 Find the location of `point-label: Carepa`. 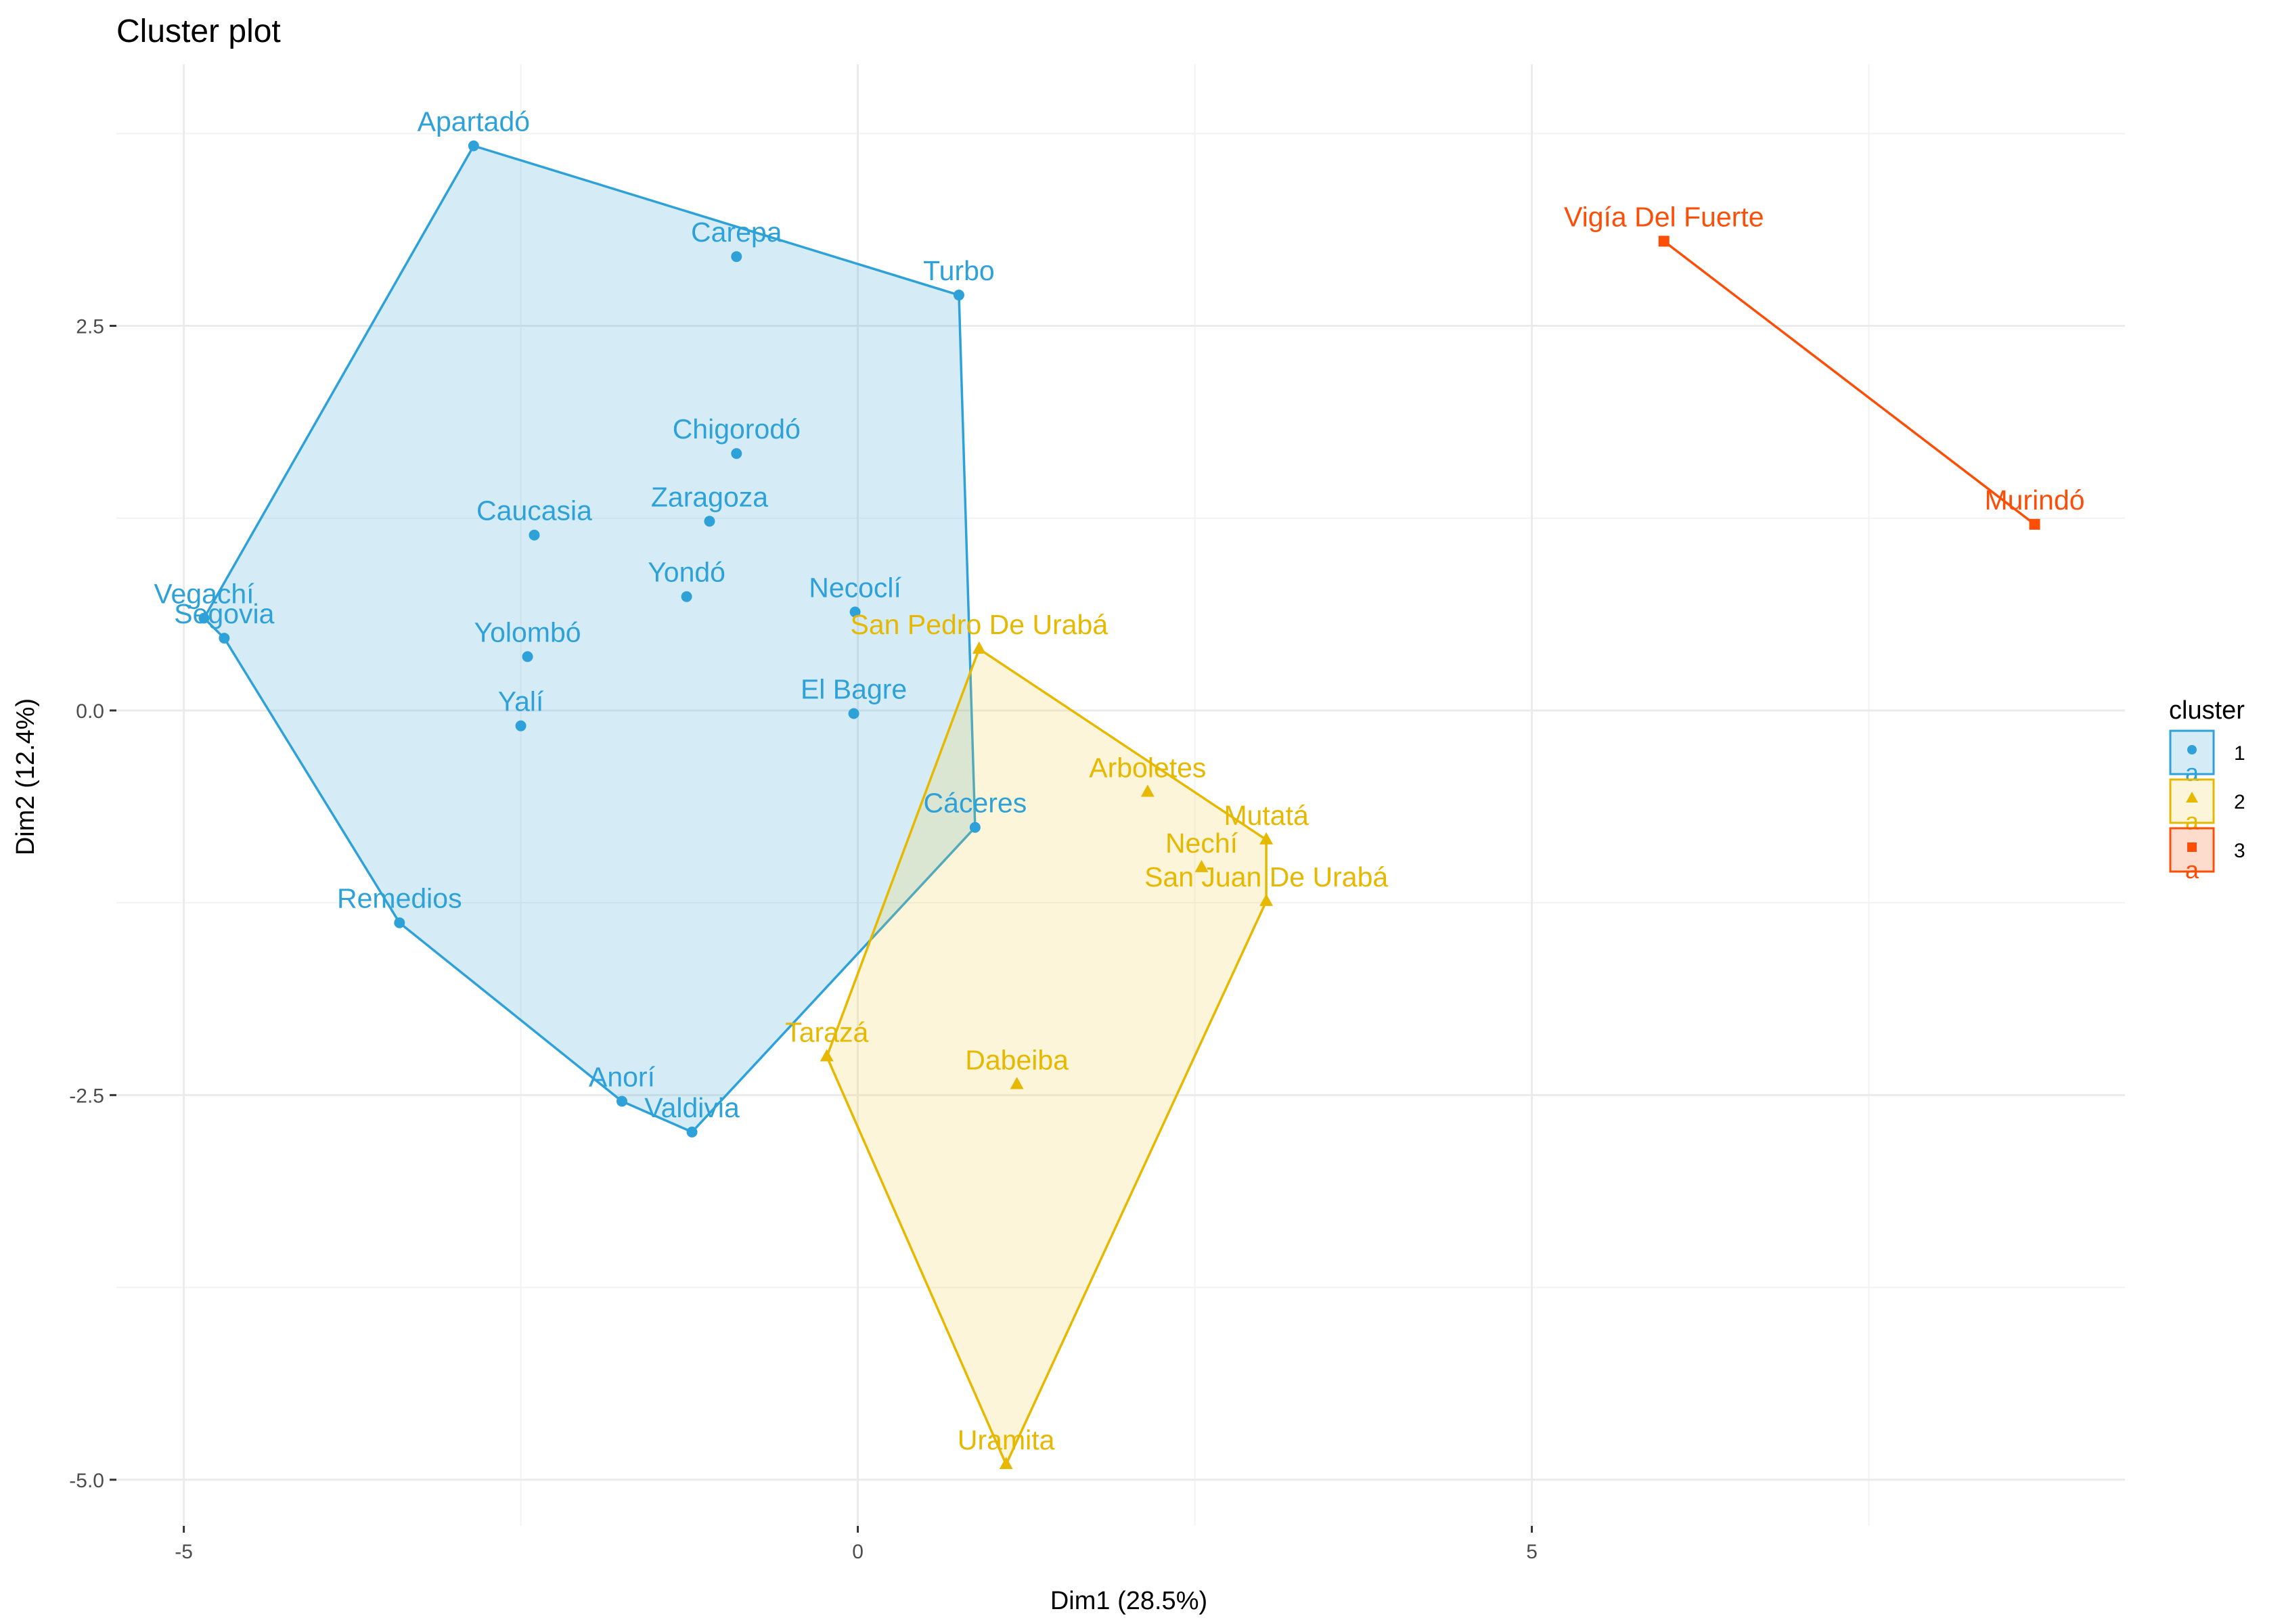

point-label: Carepa is located at coordinates (736, 232).